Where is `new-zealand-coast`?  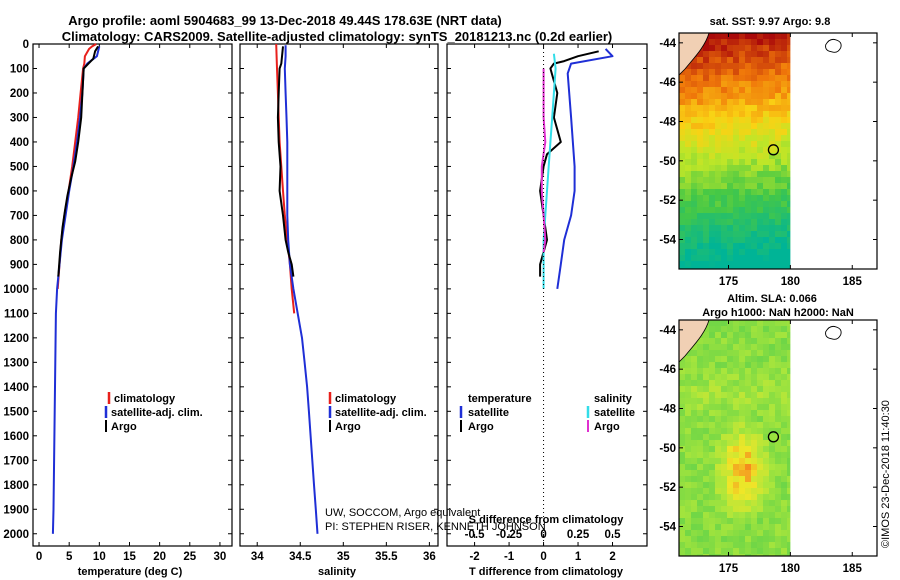 new-zealand-coast is located at coordinates (694, 54).